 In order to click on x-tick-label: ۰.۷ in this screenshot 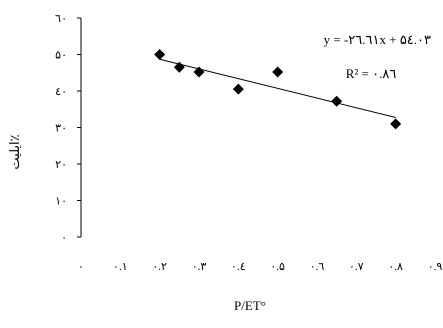, I will do `click(356, 267)`.